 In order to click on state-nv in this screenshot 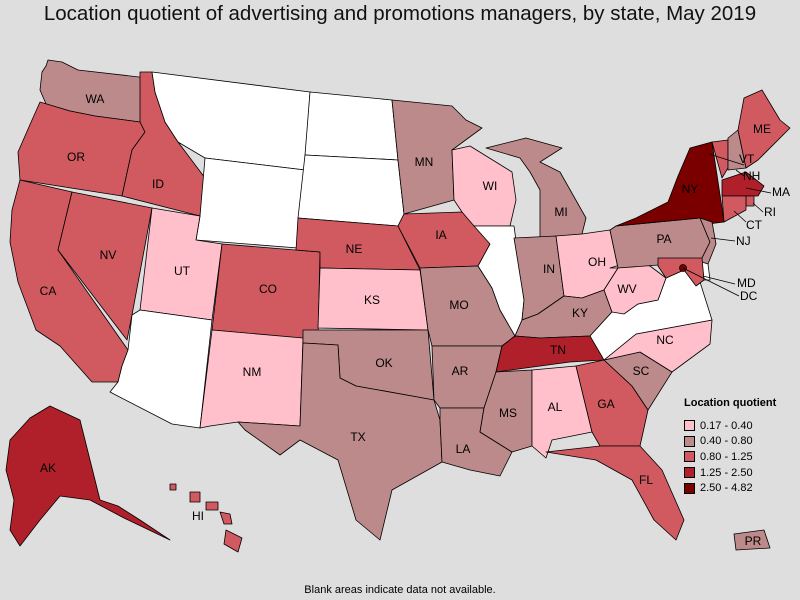, I will do `click(105, 266)`.